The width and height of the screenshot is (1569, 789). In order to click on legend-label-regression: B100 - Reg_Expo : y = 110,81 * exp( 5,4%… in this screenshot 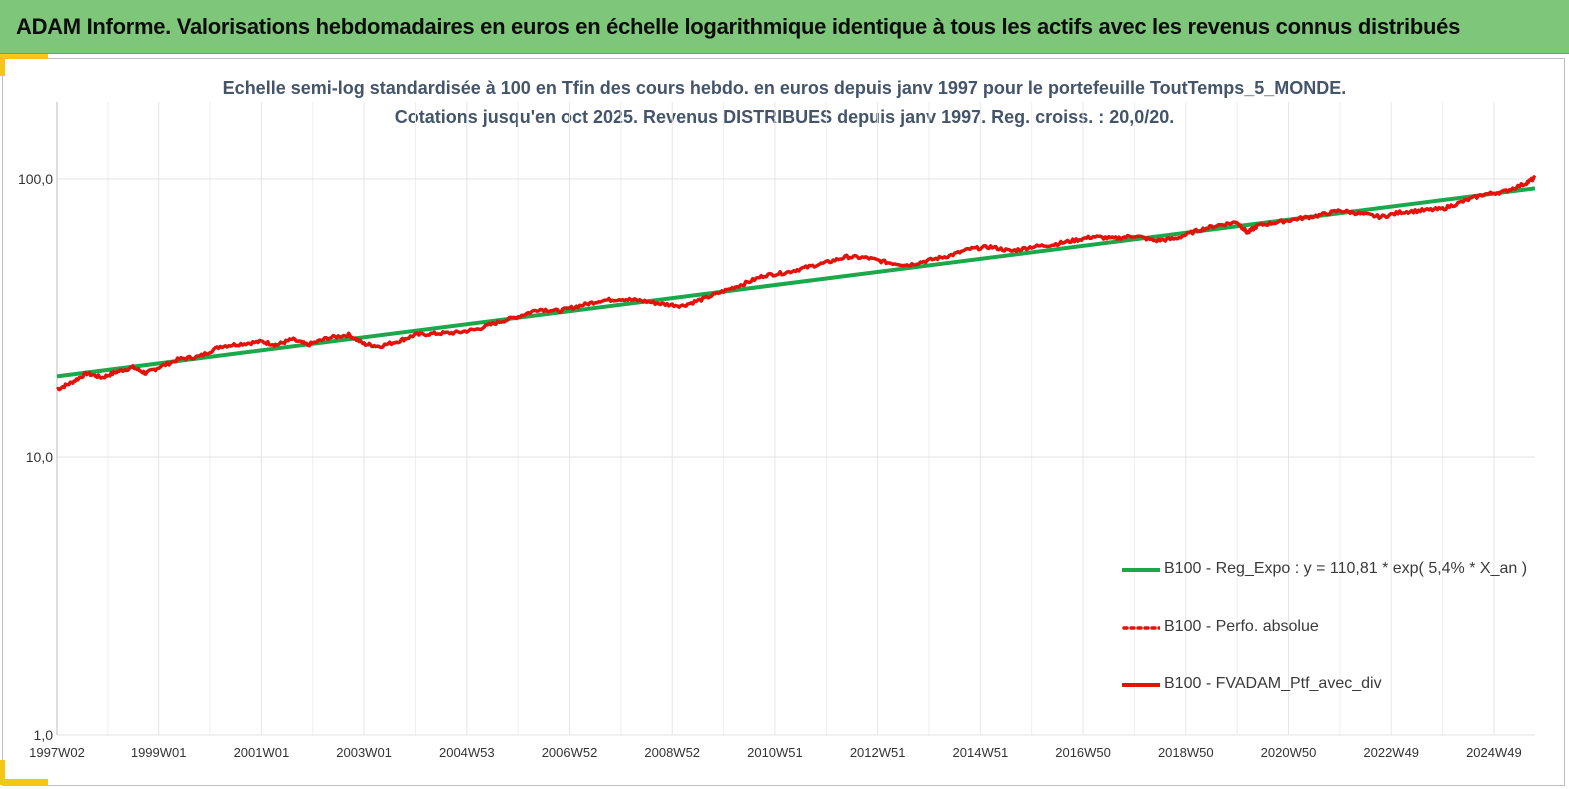, I will do `click(1346, 568)`.